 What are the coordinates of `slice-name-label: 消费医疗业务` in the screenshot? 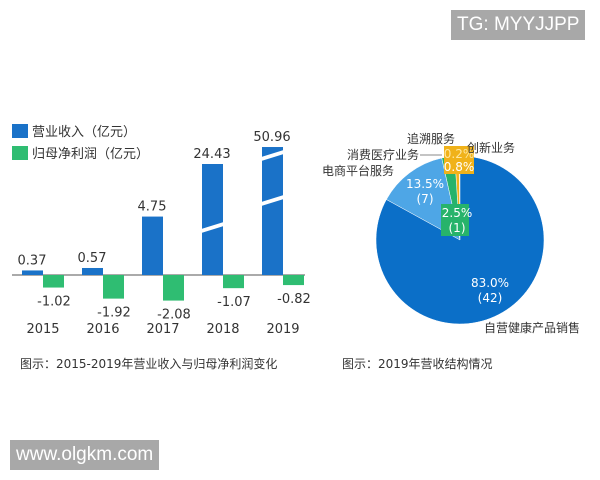 It's located at (383, 154).